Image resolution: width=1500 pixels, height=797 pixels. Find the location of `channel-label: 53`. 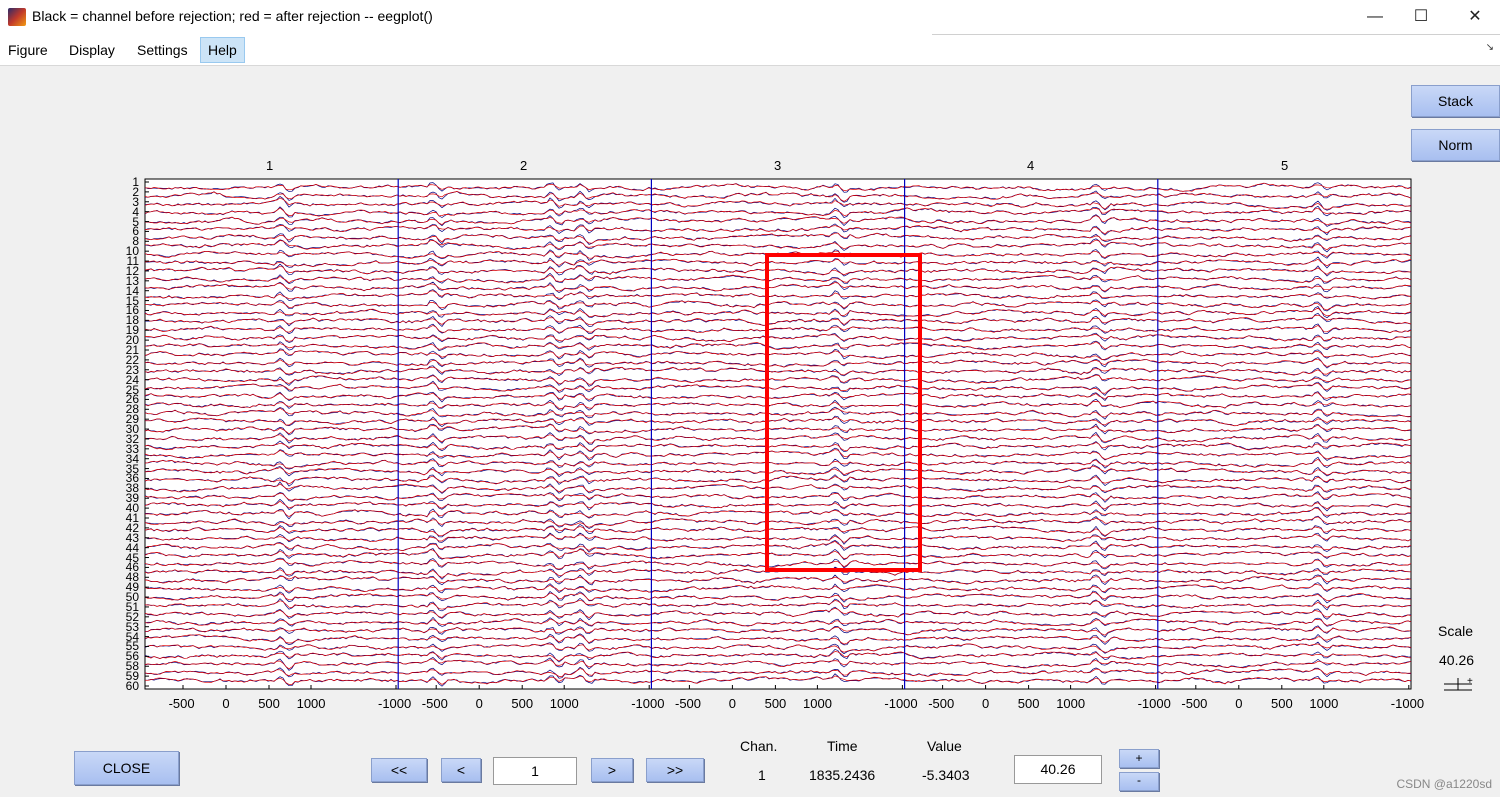

channel-label: 53 is located at coordinates (132, 626).